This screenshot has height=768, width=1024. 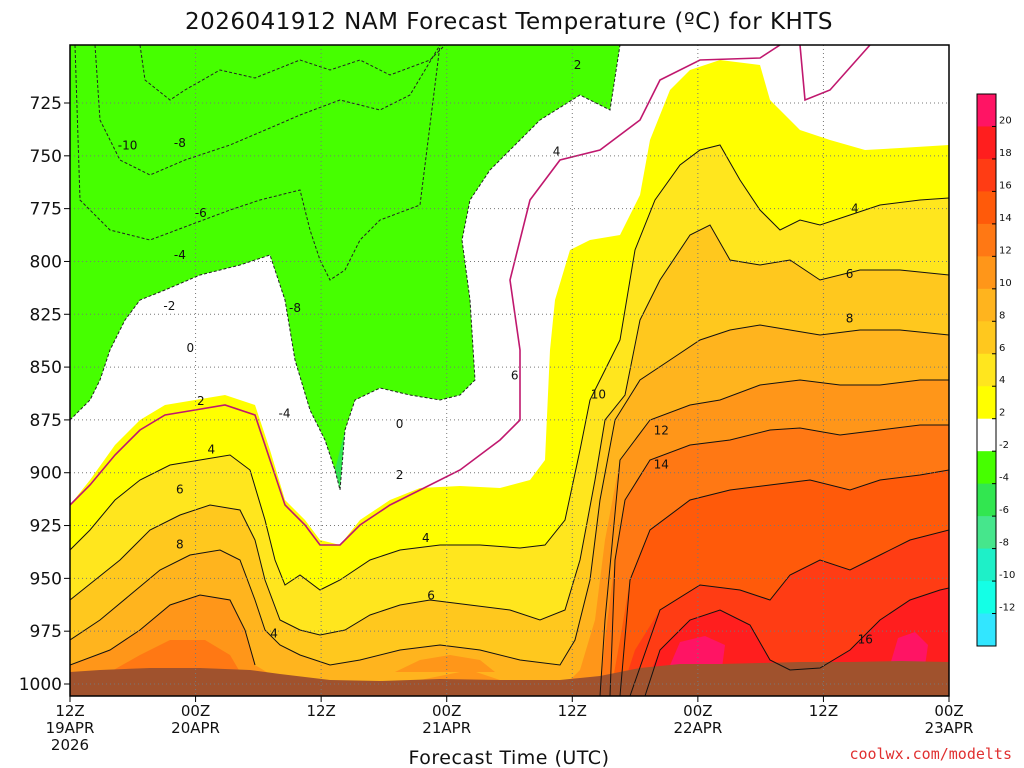 I want to click on colorbar: 20 18 16 14 12 10 8 6 4 2 -2 -4 -6 -8 -10 -12, so click(x=995, y=370).